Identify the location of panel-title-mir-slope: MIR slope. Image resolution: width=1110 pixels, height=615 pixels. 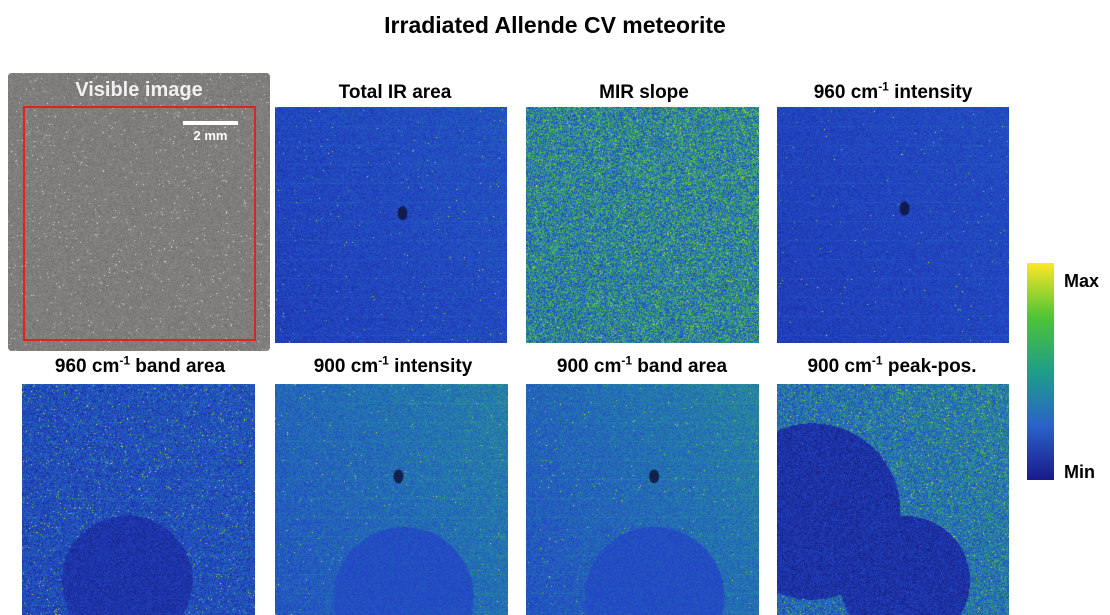
(644, 93).